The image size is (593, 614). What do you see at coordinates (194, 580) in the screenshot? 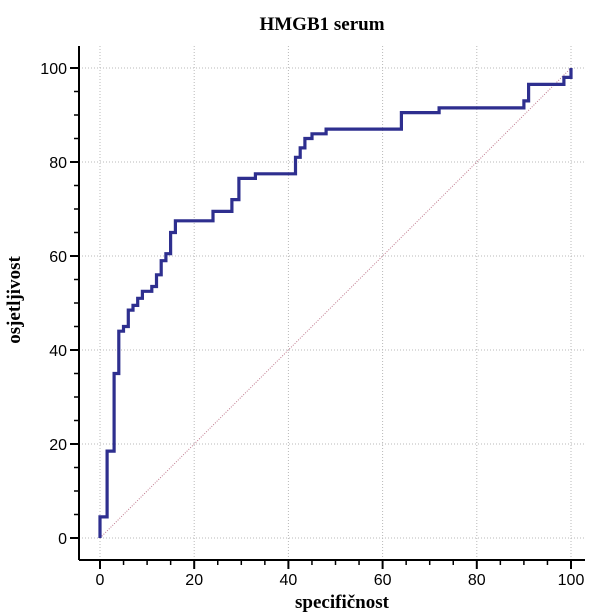
I see `x-tick-label: 20` at bounding box center [194, 580].